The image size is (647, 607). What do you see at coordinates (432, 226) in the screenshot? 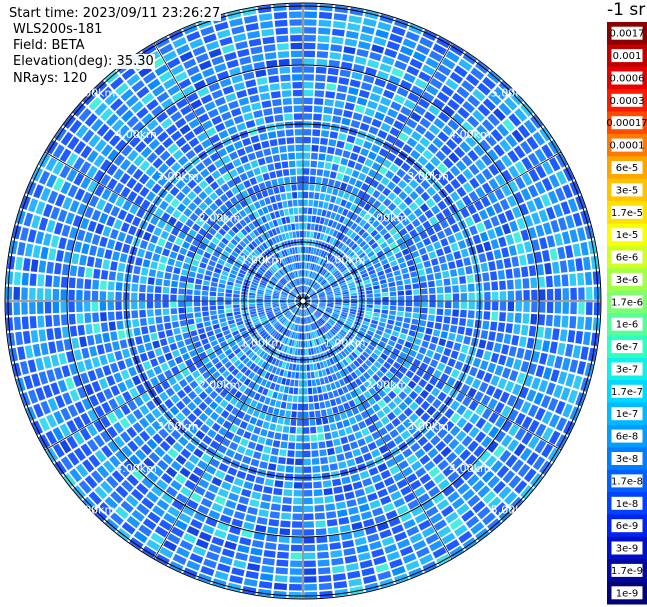
I see `azimuth-spoke` at bounding box center [432, 226].